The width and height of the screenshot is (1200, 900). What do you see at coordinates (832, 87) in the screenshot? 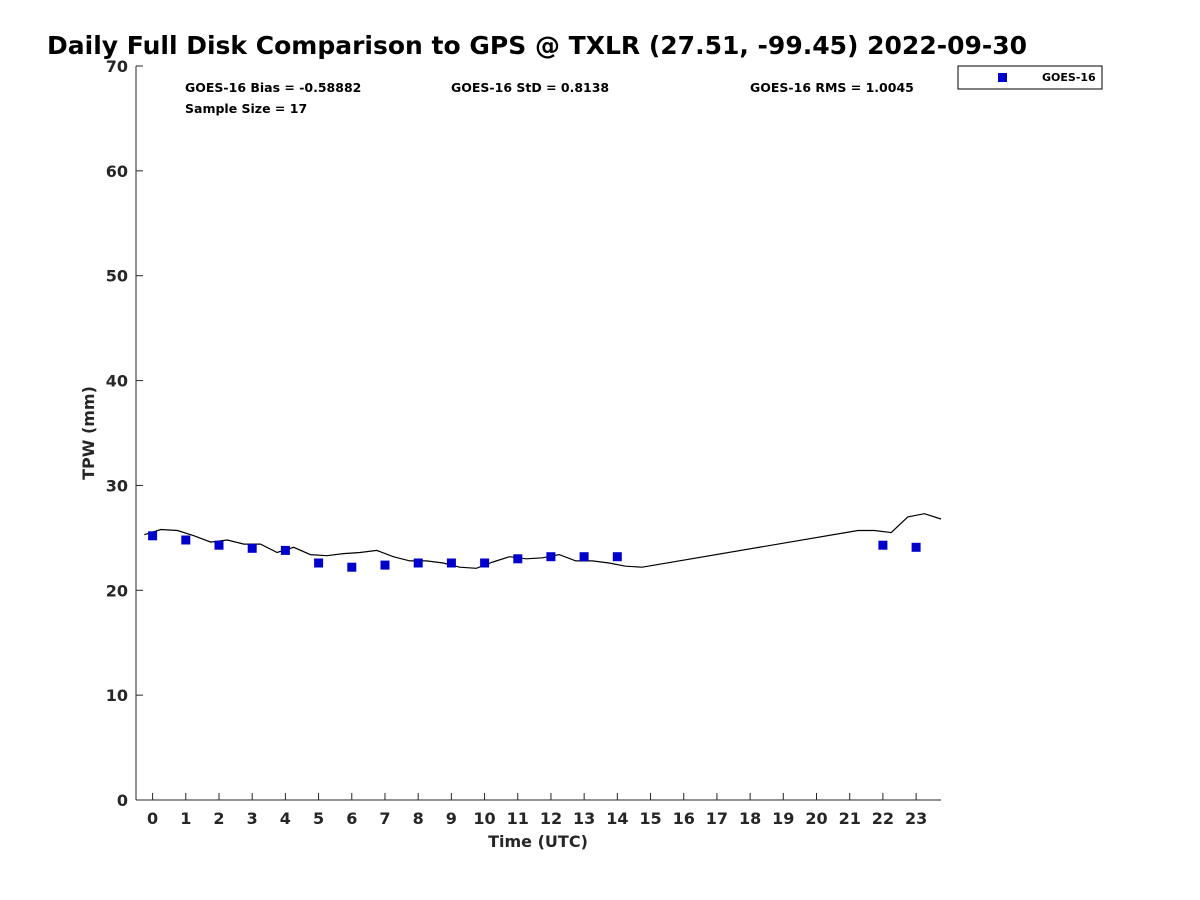
I see `stat-rms: GOES-16 RMS = 1.0045` at bounding box center [832, 87].